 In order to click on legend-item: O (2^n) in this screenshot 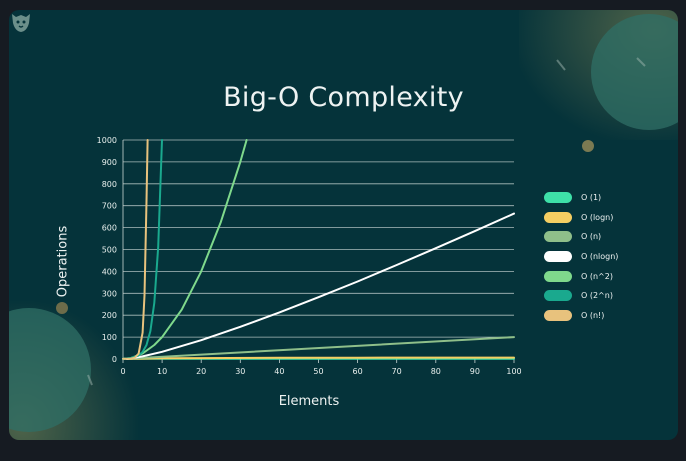, I will do `click(581, 296)`.